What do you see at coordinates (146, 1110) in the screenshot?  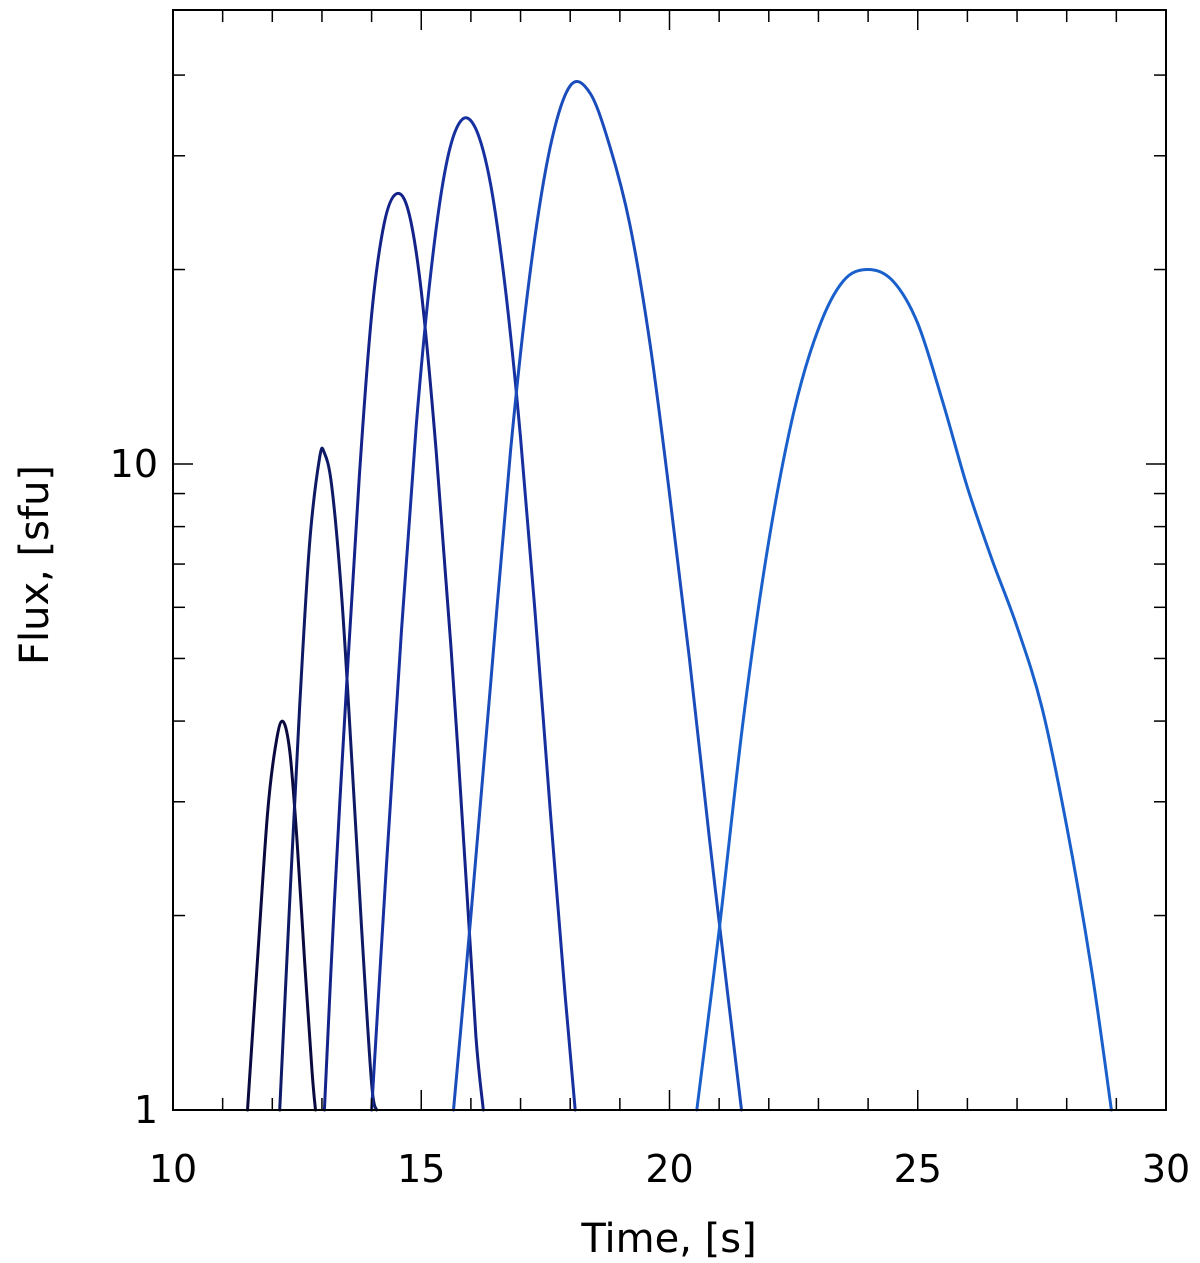 I see `y-tick-label: 1` at bounding box center [146, 1110].